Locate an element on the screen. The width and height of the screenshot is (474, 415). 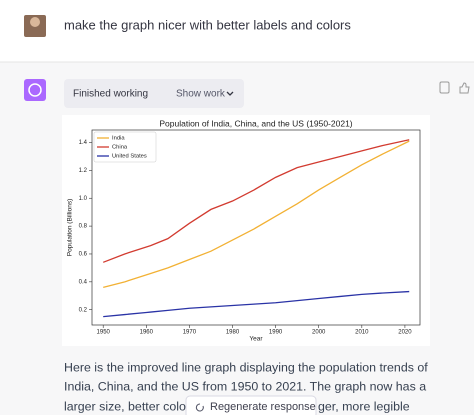
x-tick-label: 1990 is located at coordinates (276, 333).